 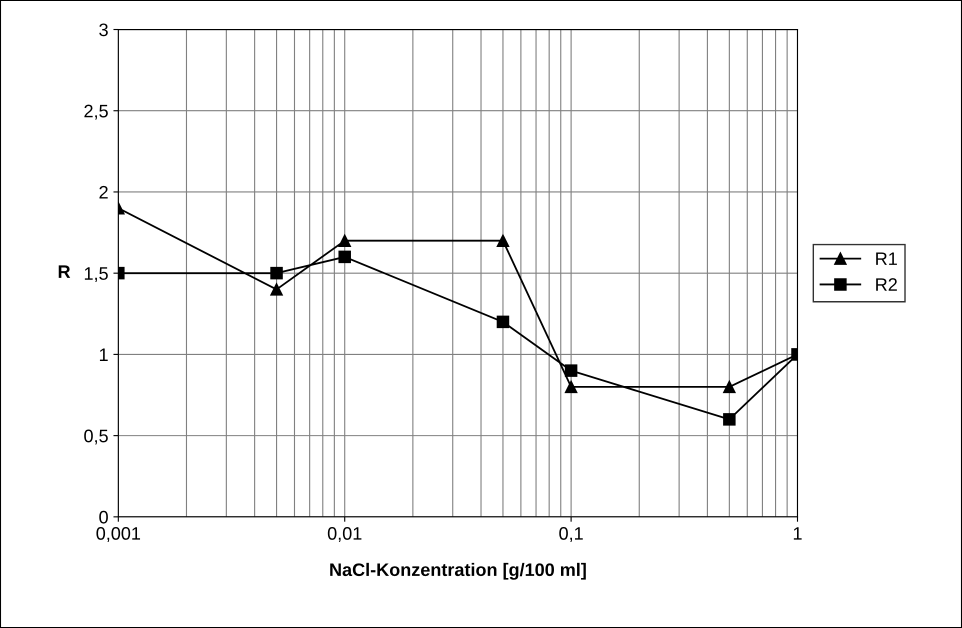 I want to click on x-tick-label: 0,01, so click(x=345, y=534).